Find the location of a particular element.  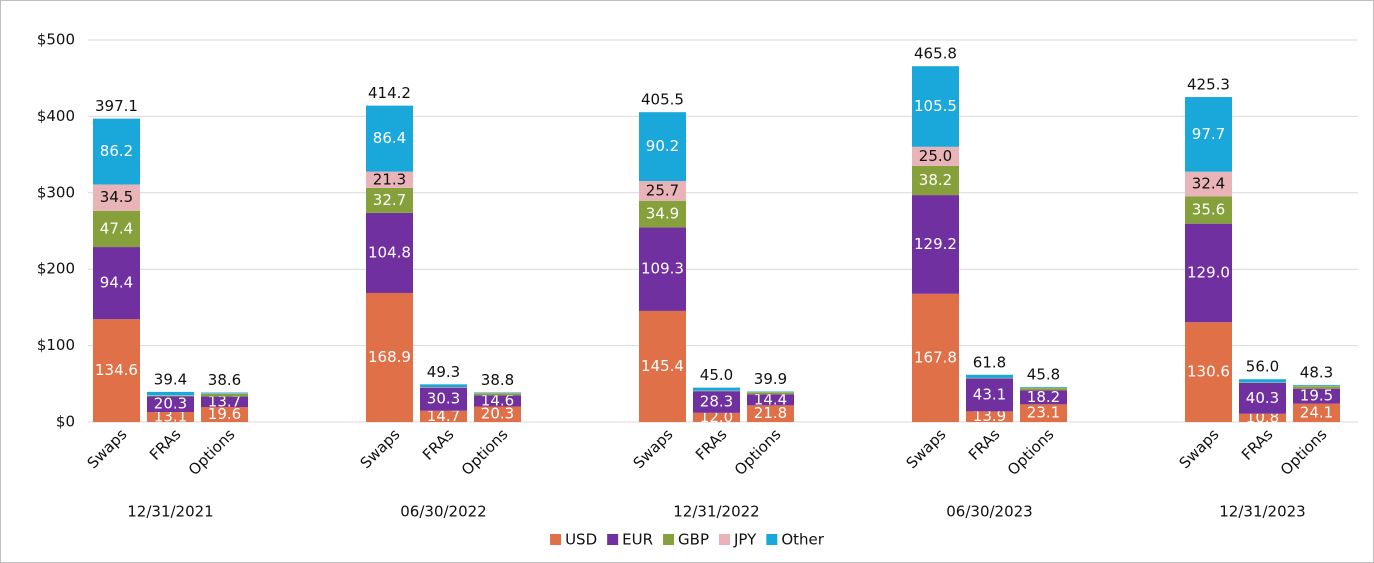

value-label: 14.6 is located at coordinates (497, 400).